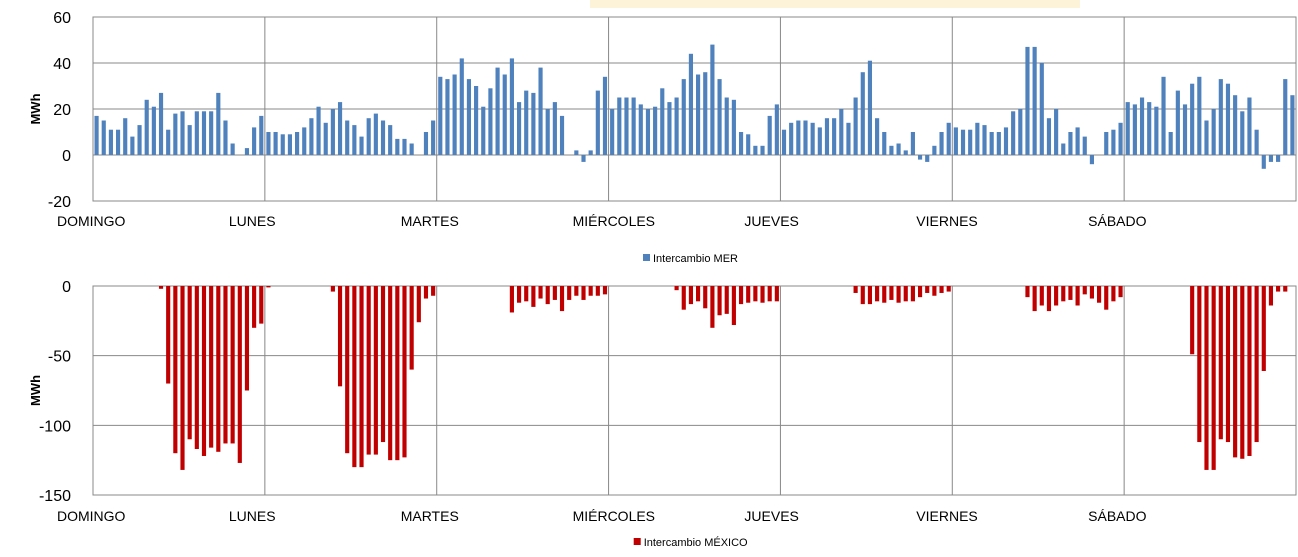 The width and height of the screenshot is (1298, 557). I want to click on x-category-label: DOMINGO, so click(91, 516).